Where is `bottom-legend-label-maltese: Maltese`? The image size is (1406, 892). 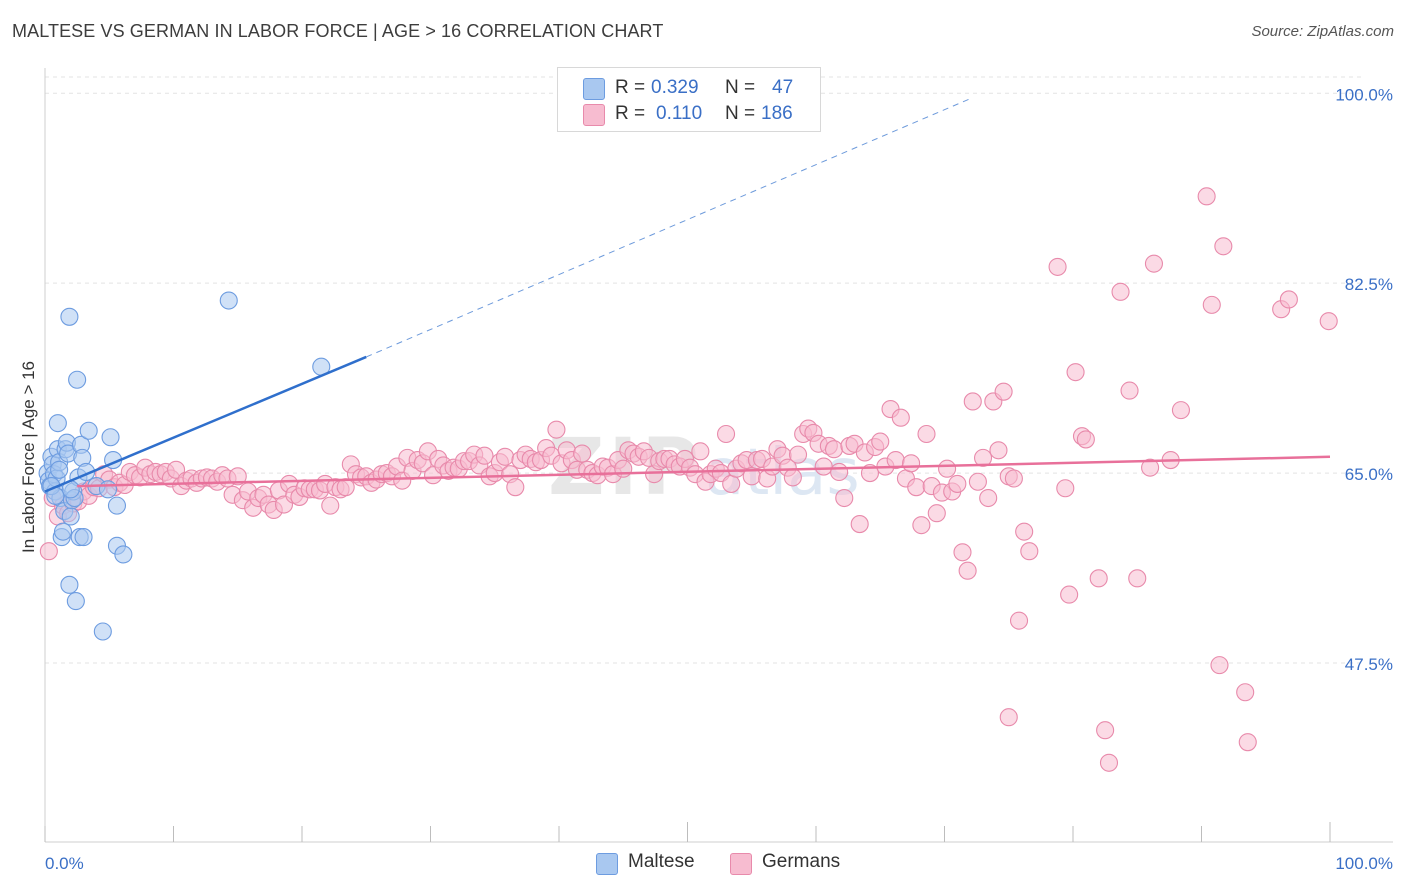 bottom-legend-label-maltese: Maltese is located at coordinates (661, 861).